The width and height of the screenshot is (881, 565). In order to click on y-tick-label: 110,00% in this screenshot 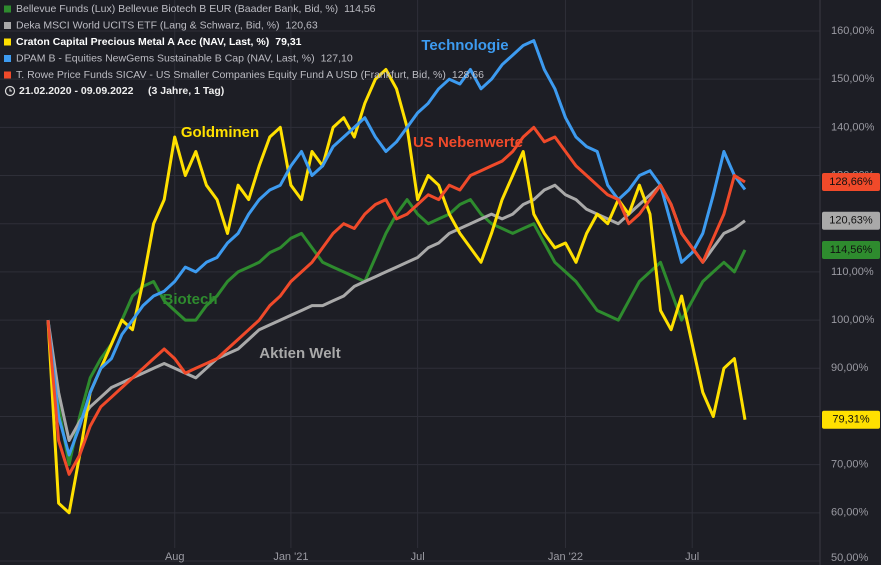, I will do `click(852, 272)`.